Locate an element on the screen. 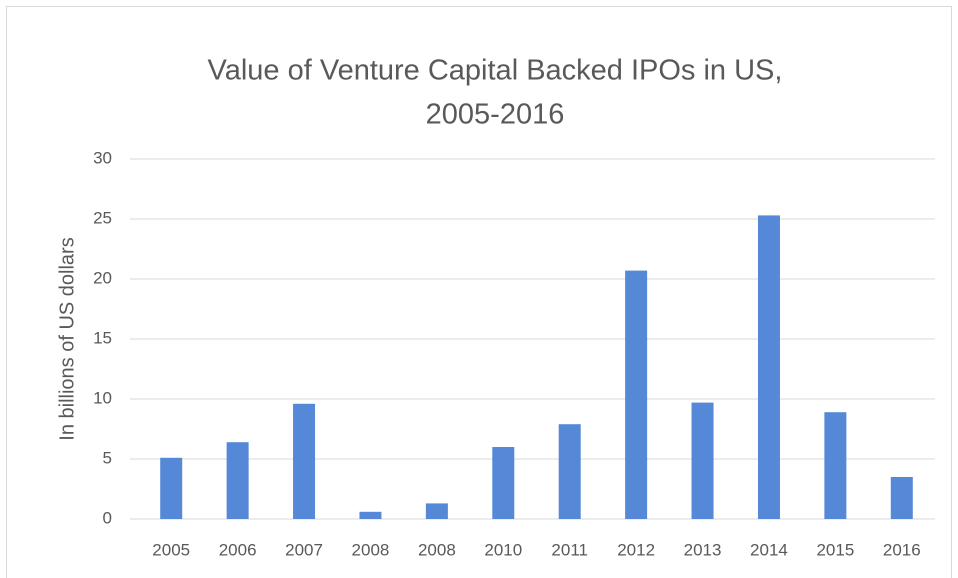 The width and height of the screenshot is (958, 578). y-tick-label: 20 is located at coordinates (102, 277).